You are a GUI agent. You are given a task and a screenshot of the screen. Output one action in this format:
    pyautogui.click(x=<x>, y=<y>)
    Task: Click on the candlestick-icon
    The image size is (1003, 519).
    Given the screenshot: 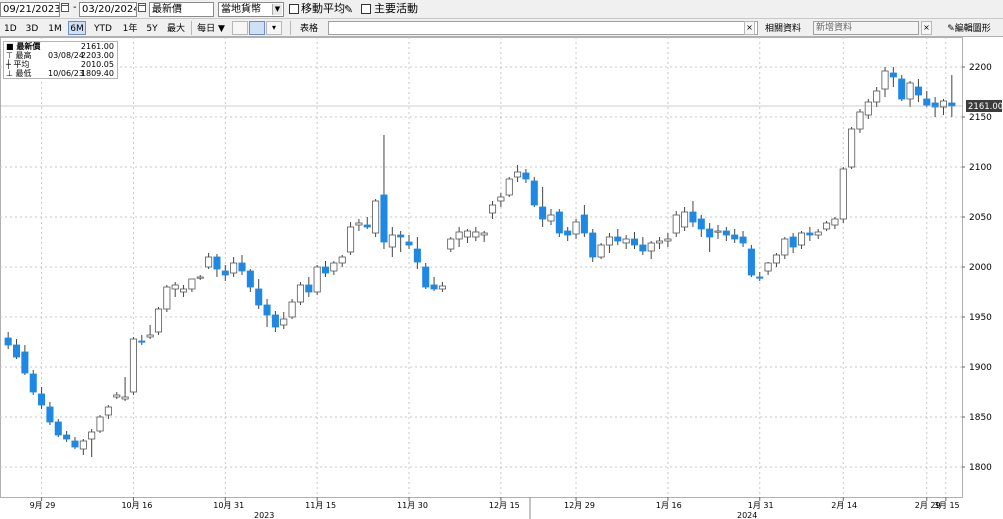 What is the action you would take?
    pyautogui.click(x=257, y=28)
    